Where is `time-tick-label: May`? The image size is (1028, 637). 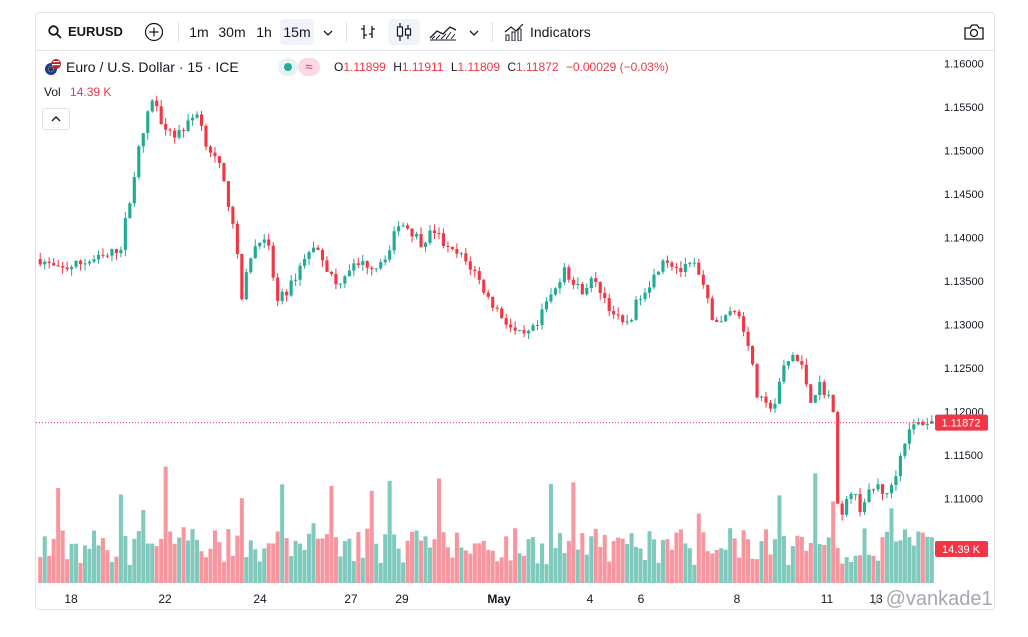
time-tick-label: May is located at coordinates (499, 599).